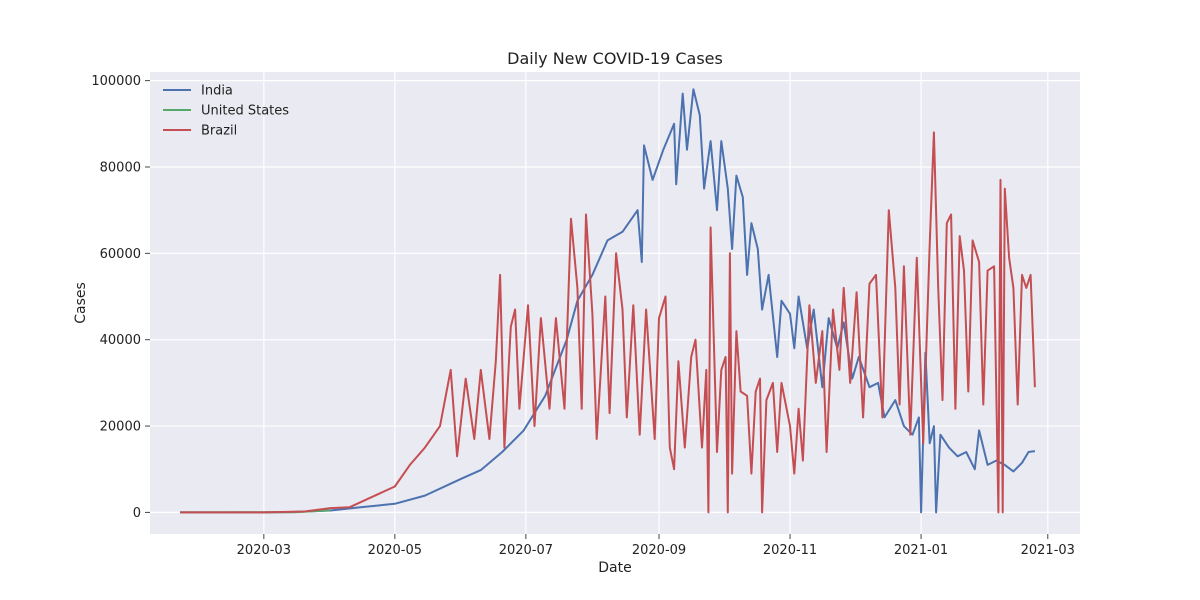  What do you see at coordinates (659, 550) in the screenshot?
I see `x-tick-label: 2020-09` at bounding box center [659, 550].